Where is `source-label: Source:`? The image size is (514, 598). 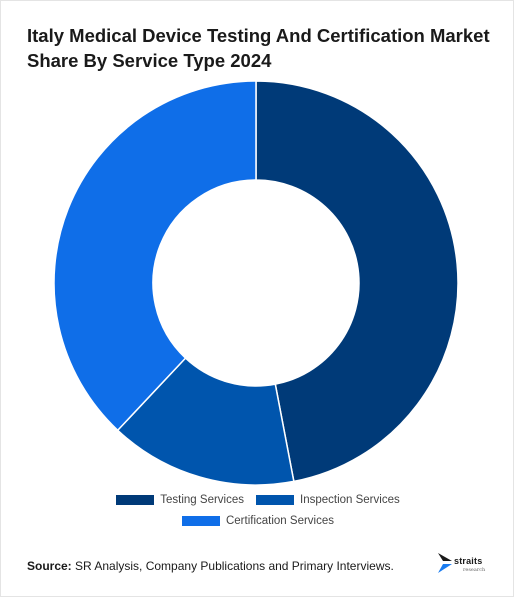
source-label: Source: is located at coordinates (49, 566).